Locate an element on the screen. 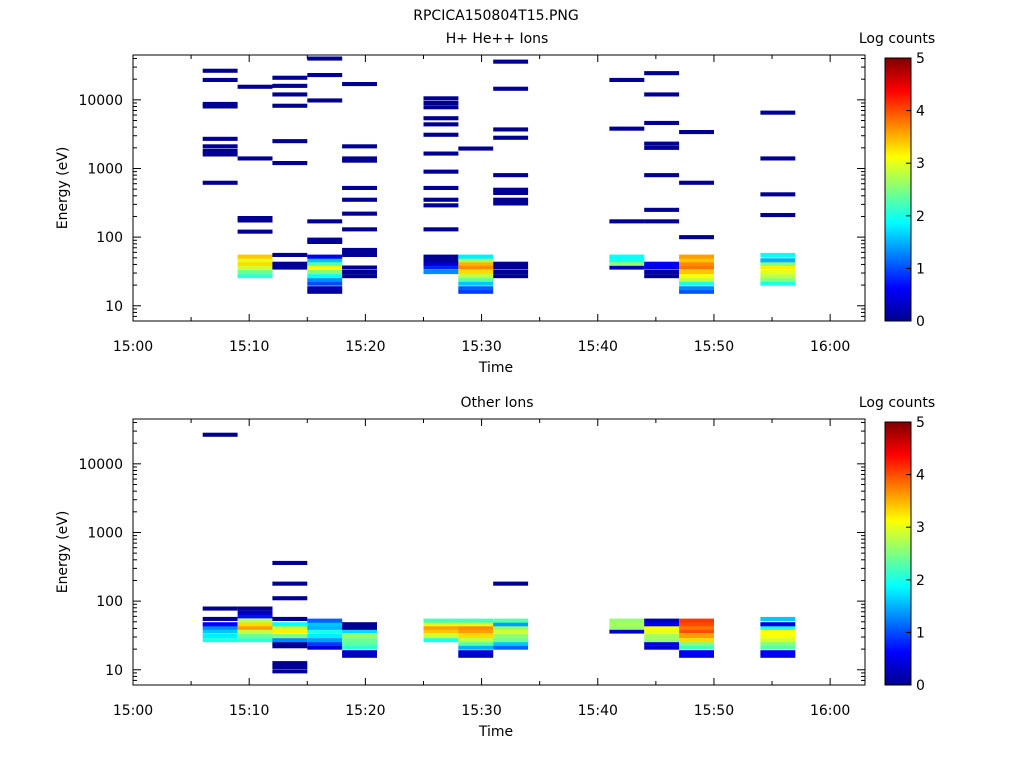 This screenshot has width=1024, height=768. panel-bottom-colorbar-ticks: 0 1 2 3 4 5 is located at coordinates (915, 554).